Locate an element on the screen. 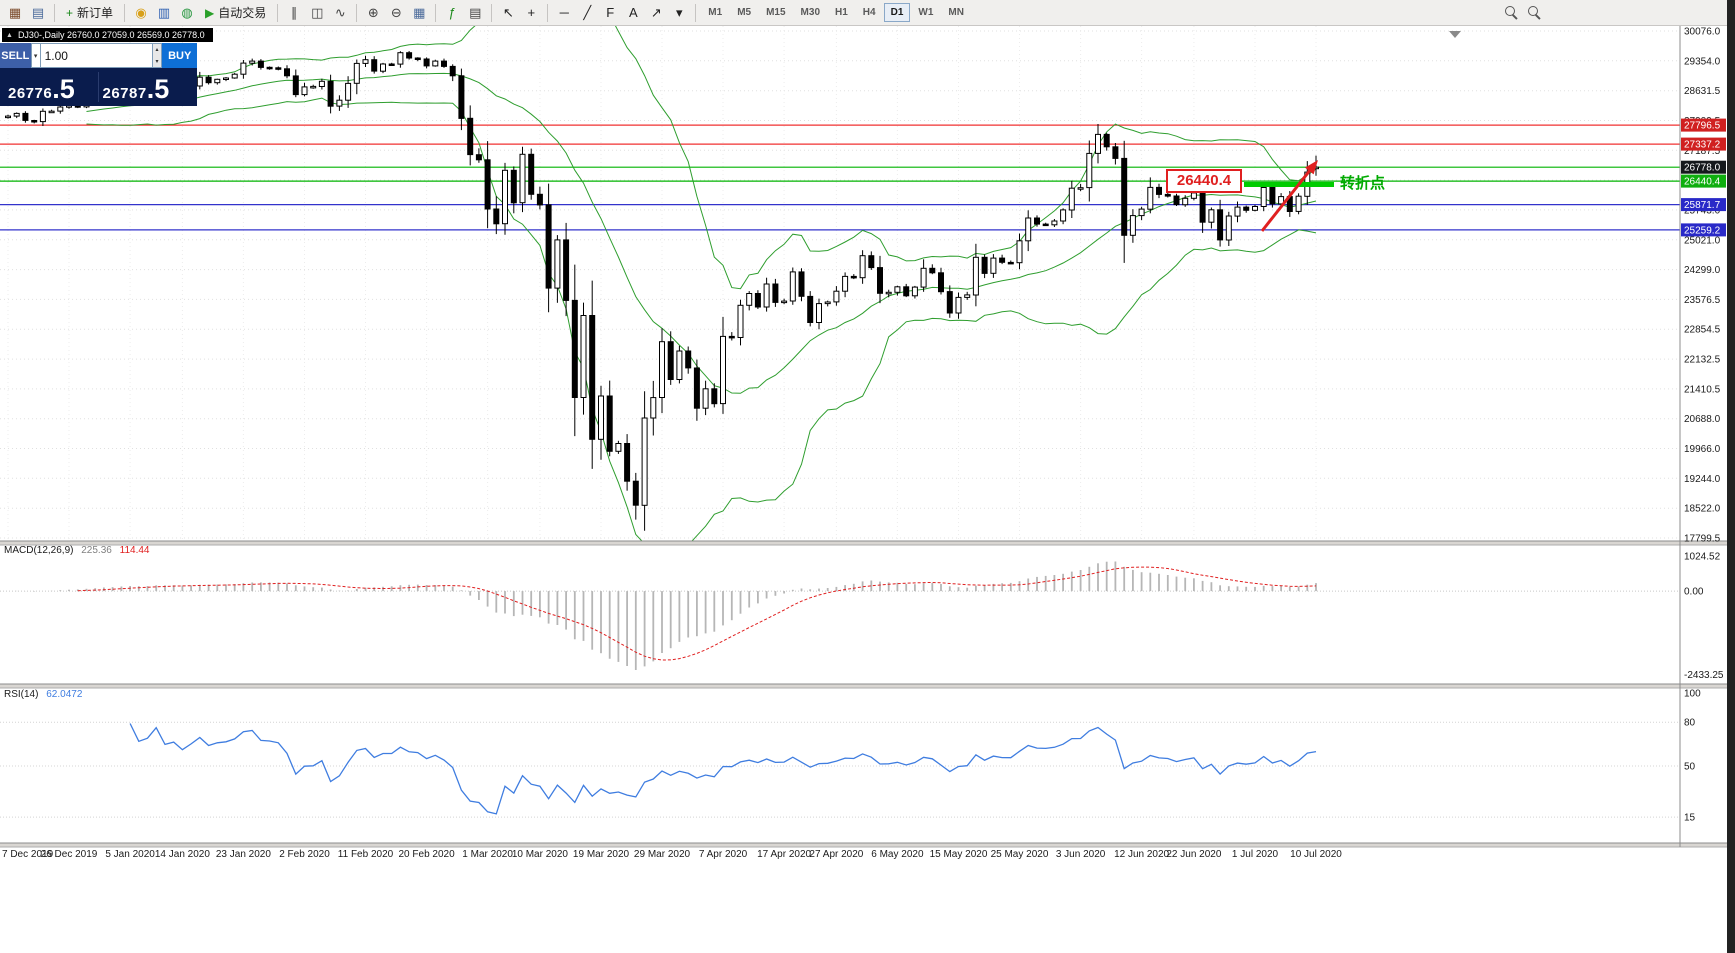  svg-text: 25259.2 is located at coordinates (1702, 230).